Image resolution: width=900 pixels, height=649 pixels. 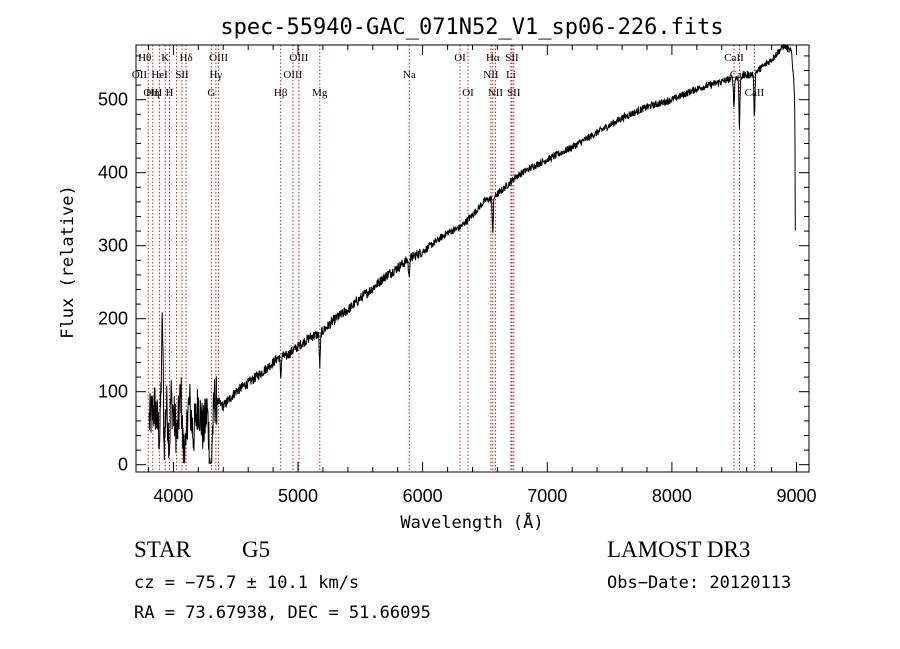 What do you see at coordinates (423, 496) in the screenshot?
I see `x-tick-label: 6000` at bounding box center [423, 496].